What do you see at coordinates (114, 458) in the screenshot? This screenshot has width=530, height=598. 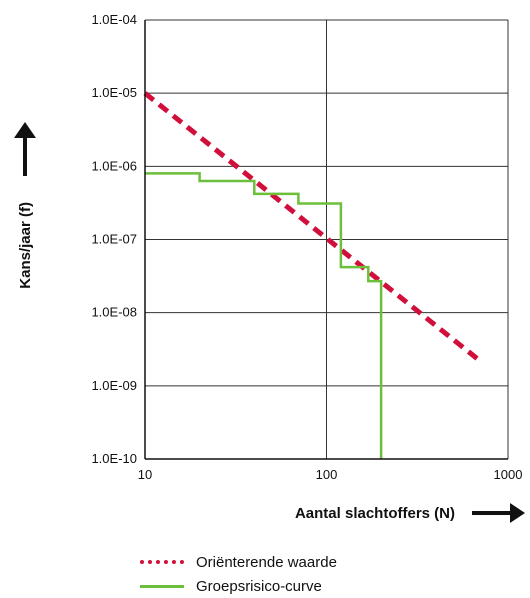 I see `y-tick-label: 1.0E-10` at bounding box center [114, 458].